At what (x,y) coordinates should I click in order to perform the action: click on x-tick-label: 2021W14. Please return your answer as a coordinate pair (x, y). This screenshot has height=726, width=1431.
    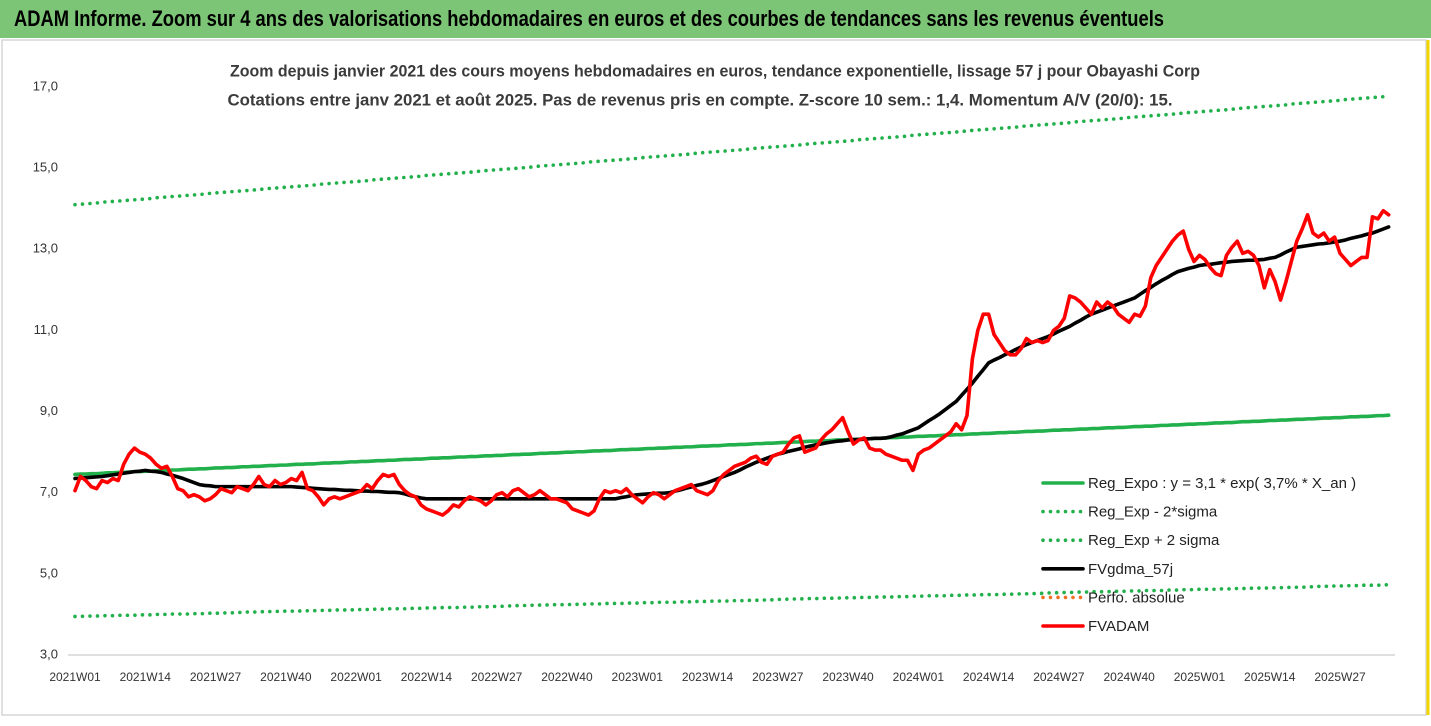
    Looking at the image, I should click on (146, 677).